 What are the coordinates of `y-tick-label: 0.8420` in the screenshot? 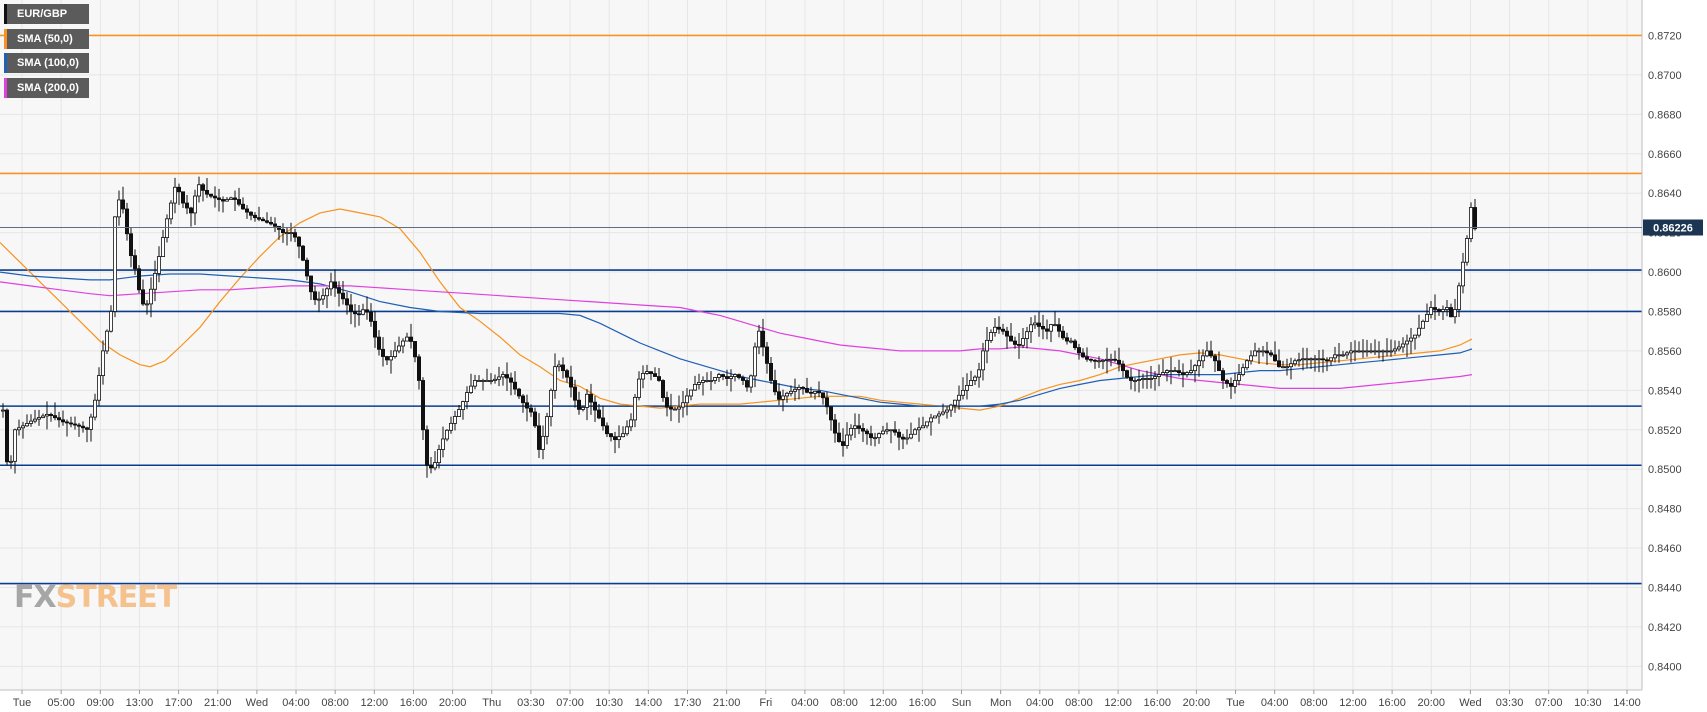 It's located at (1665, 628).